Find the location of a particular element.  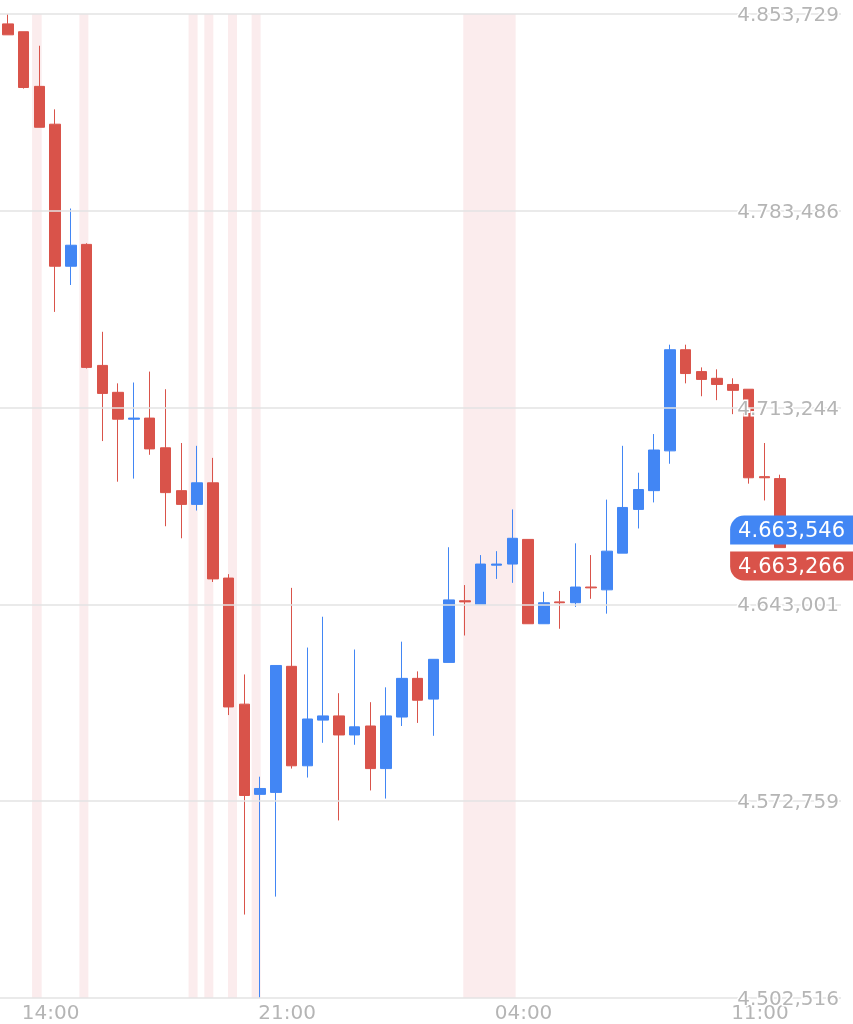

y-tick-label: 4.853,729 is located at coordinates (788, 14).